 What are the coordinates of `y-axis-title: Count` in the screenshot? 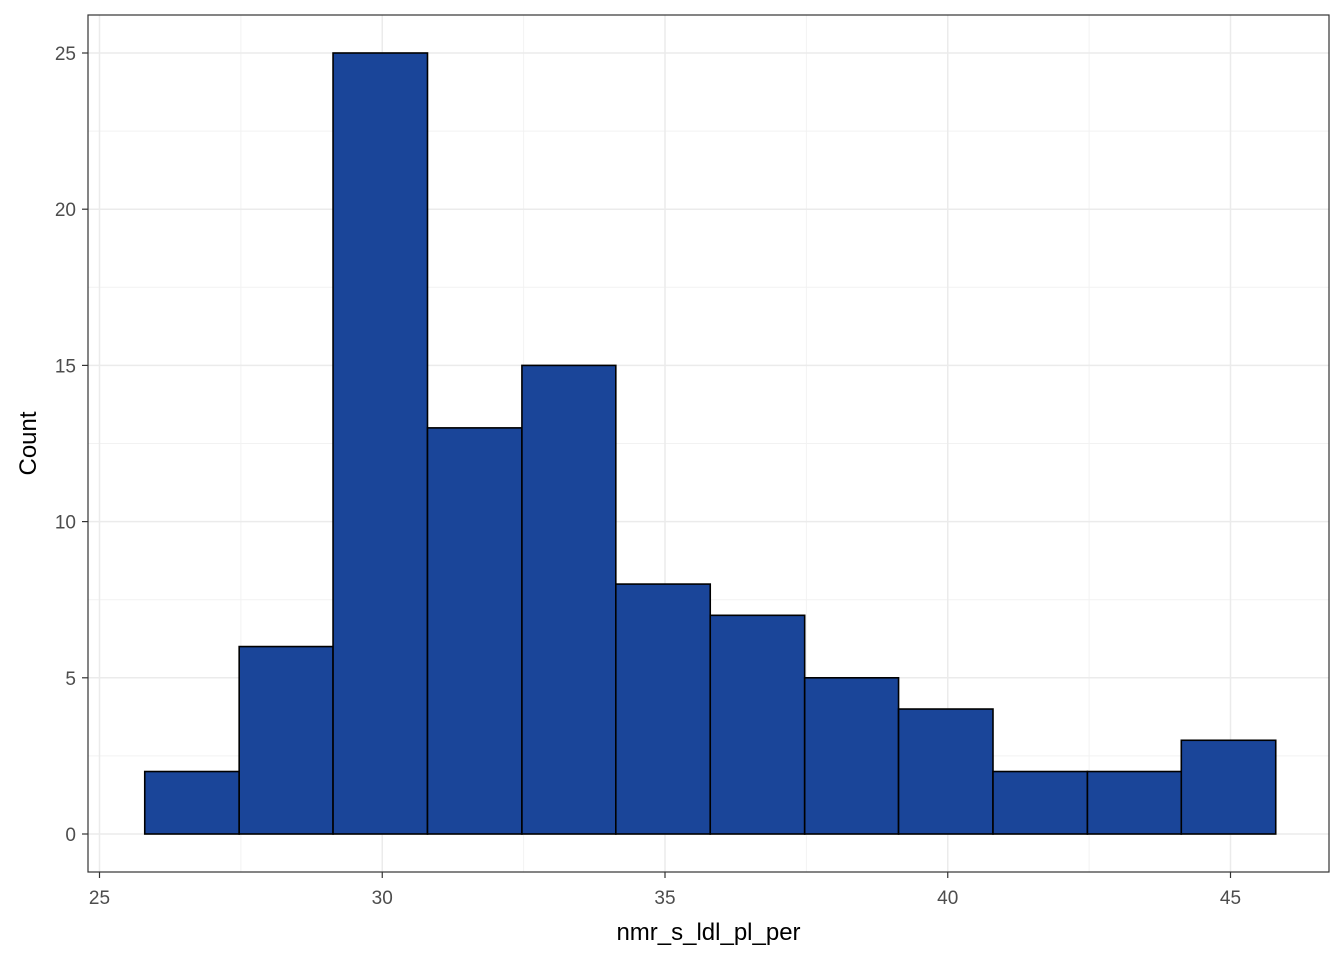 It's located at (28, 443).